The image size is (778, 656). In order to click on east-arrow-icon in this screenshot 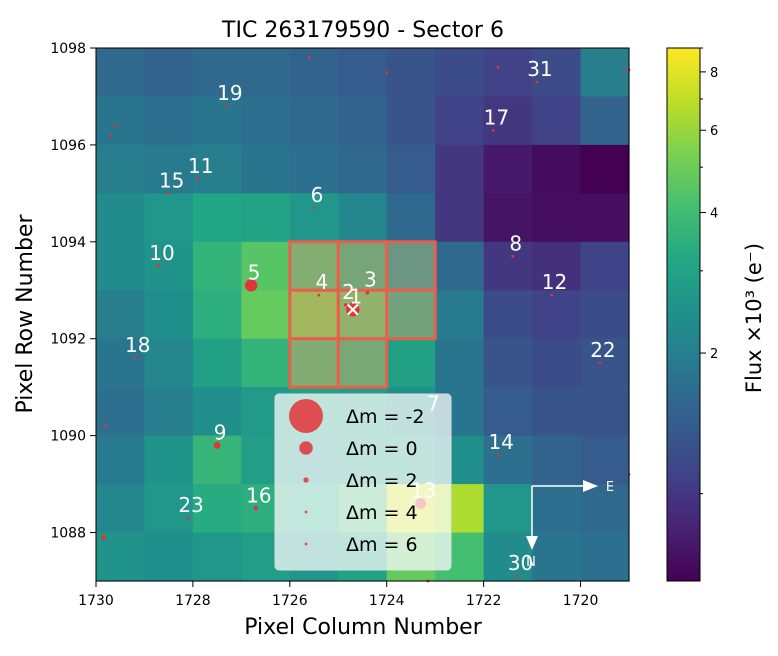, I will do `click(590, 486)`.